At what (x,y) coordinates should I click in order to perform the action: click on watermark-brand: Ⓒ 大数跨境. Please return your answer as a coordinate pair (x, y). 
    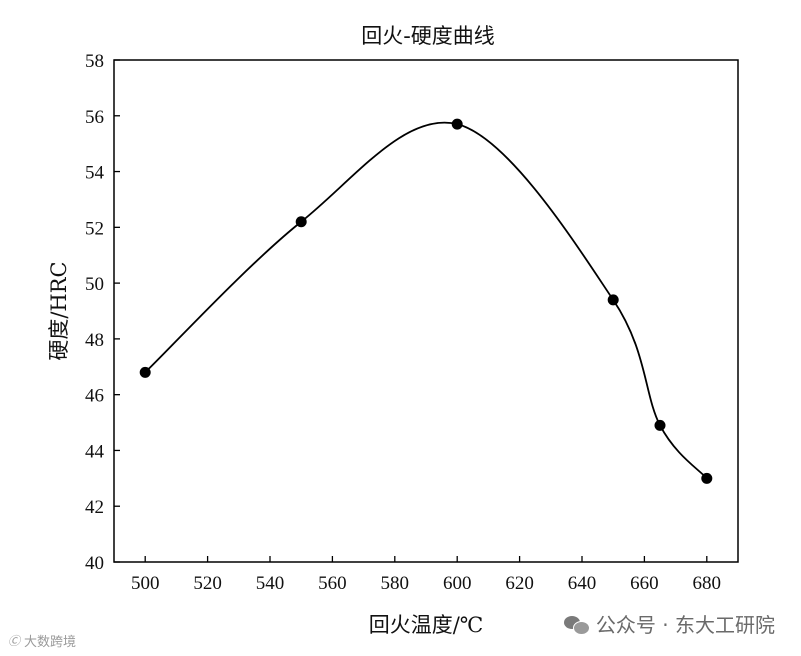
    Looking at the image, I should click on (42, 640).